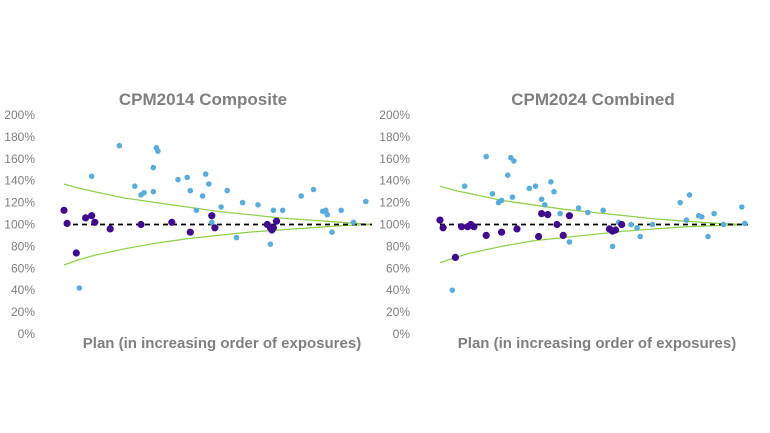 This screenshot has width=770, height=433. I want to click on y-tick-label: 0%, so click(402, 334).